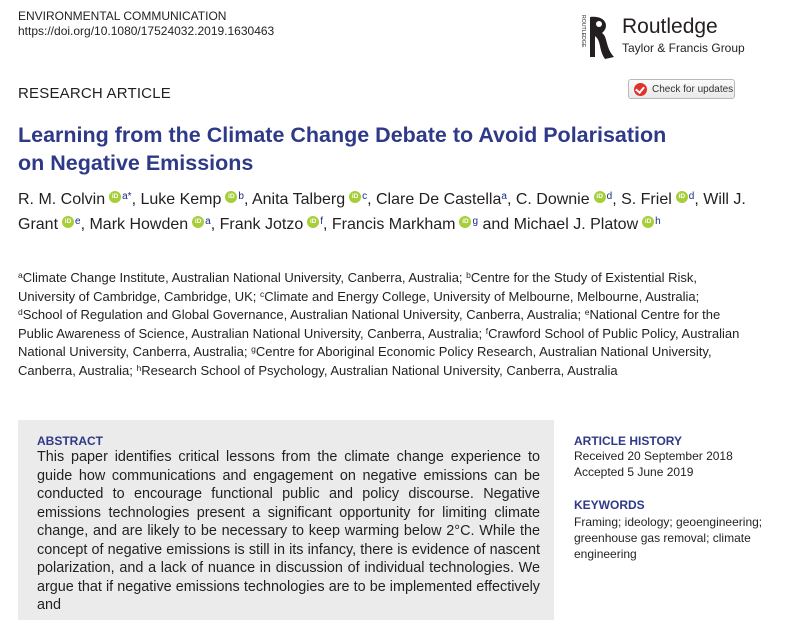 Image resolution: width=800 pixels, height=620 pixels. Describe the element at coordinates (628, 441) in the screenshot. I see `article-history-heading: ARTICLE HISTORY` at that location.